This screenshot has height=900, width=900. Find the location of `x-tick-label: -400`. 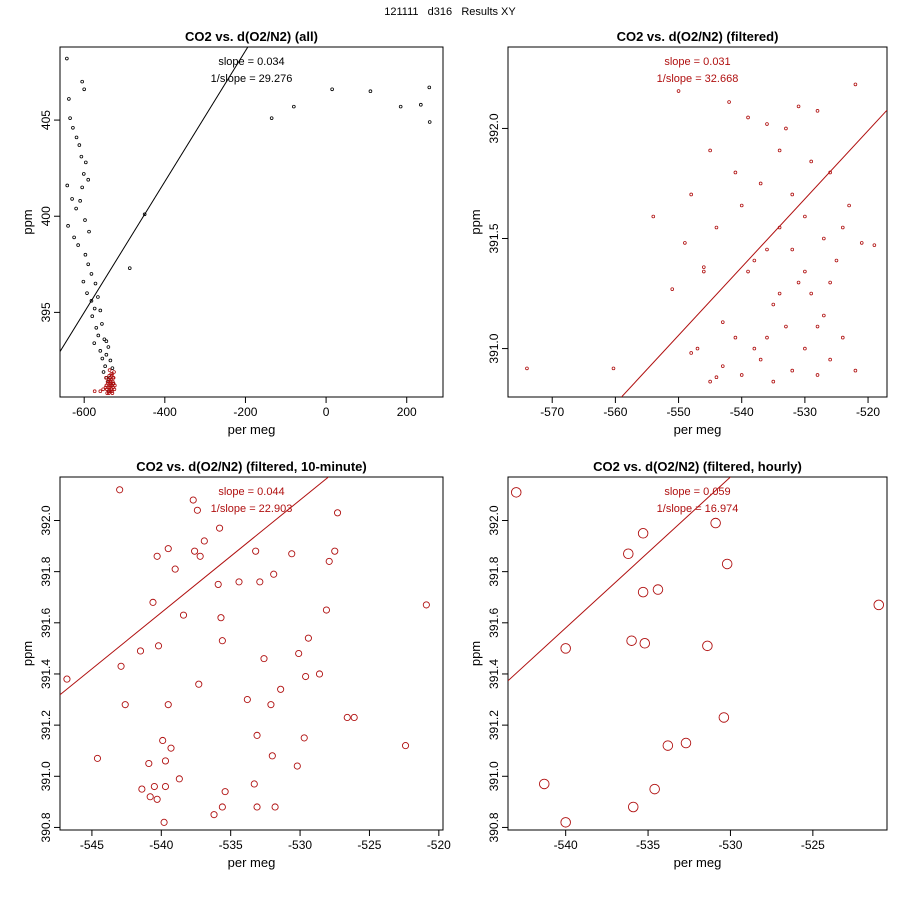

x-tick-label: -400 is located at coordinates (165, 412).